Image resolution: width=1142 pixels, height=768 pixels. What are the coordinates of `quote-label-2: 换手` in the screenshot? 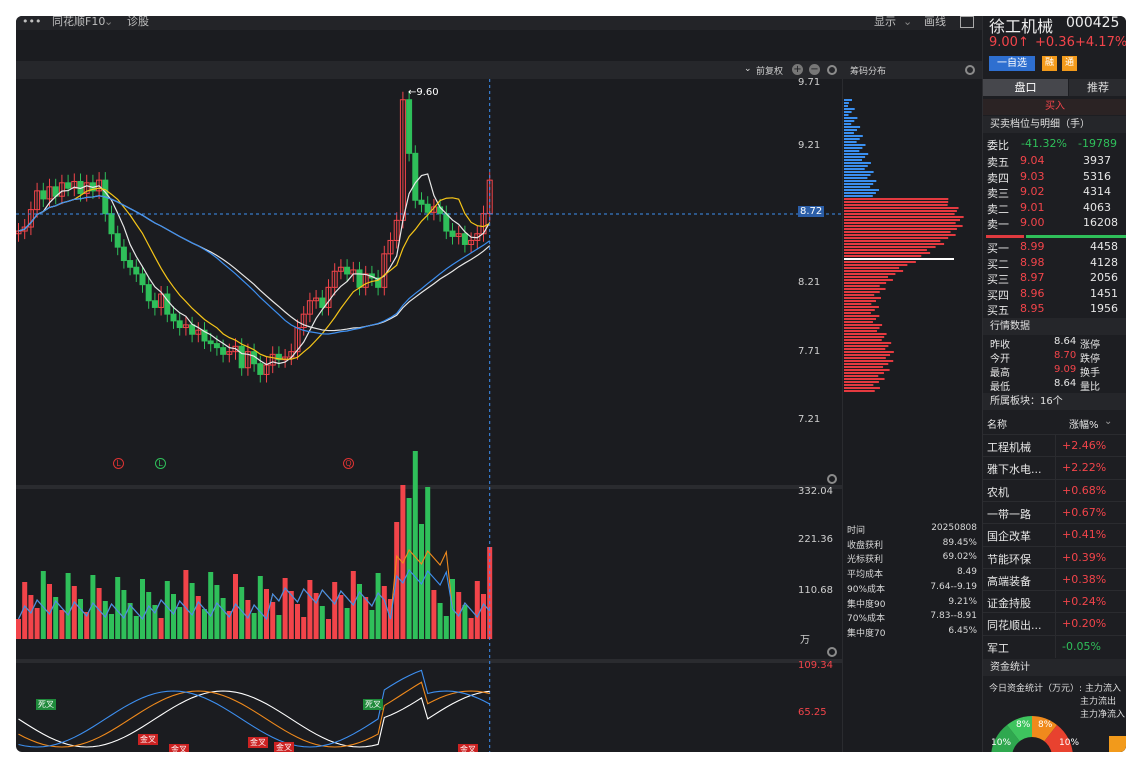 It's located at (1090, 373).